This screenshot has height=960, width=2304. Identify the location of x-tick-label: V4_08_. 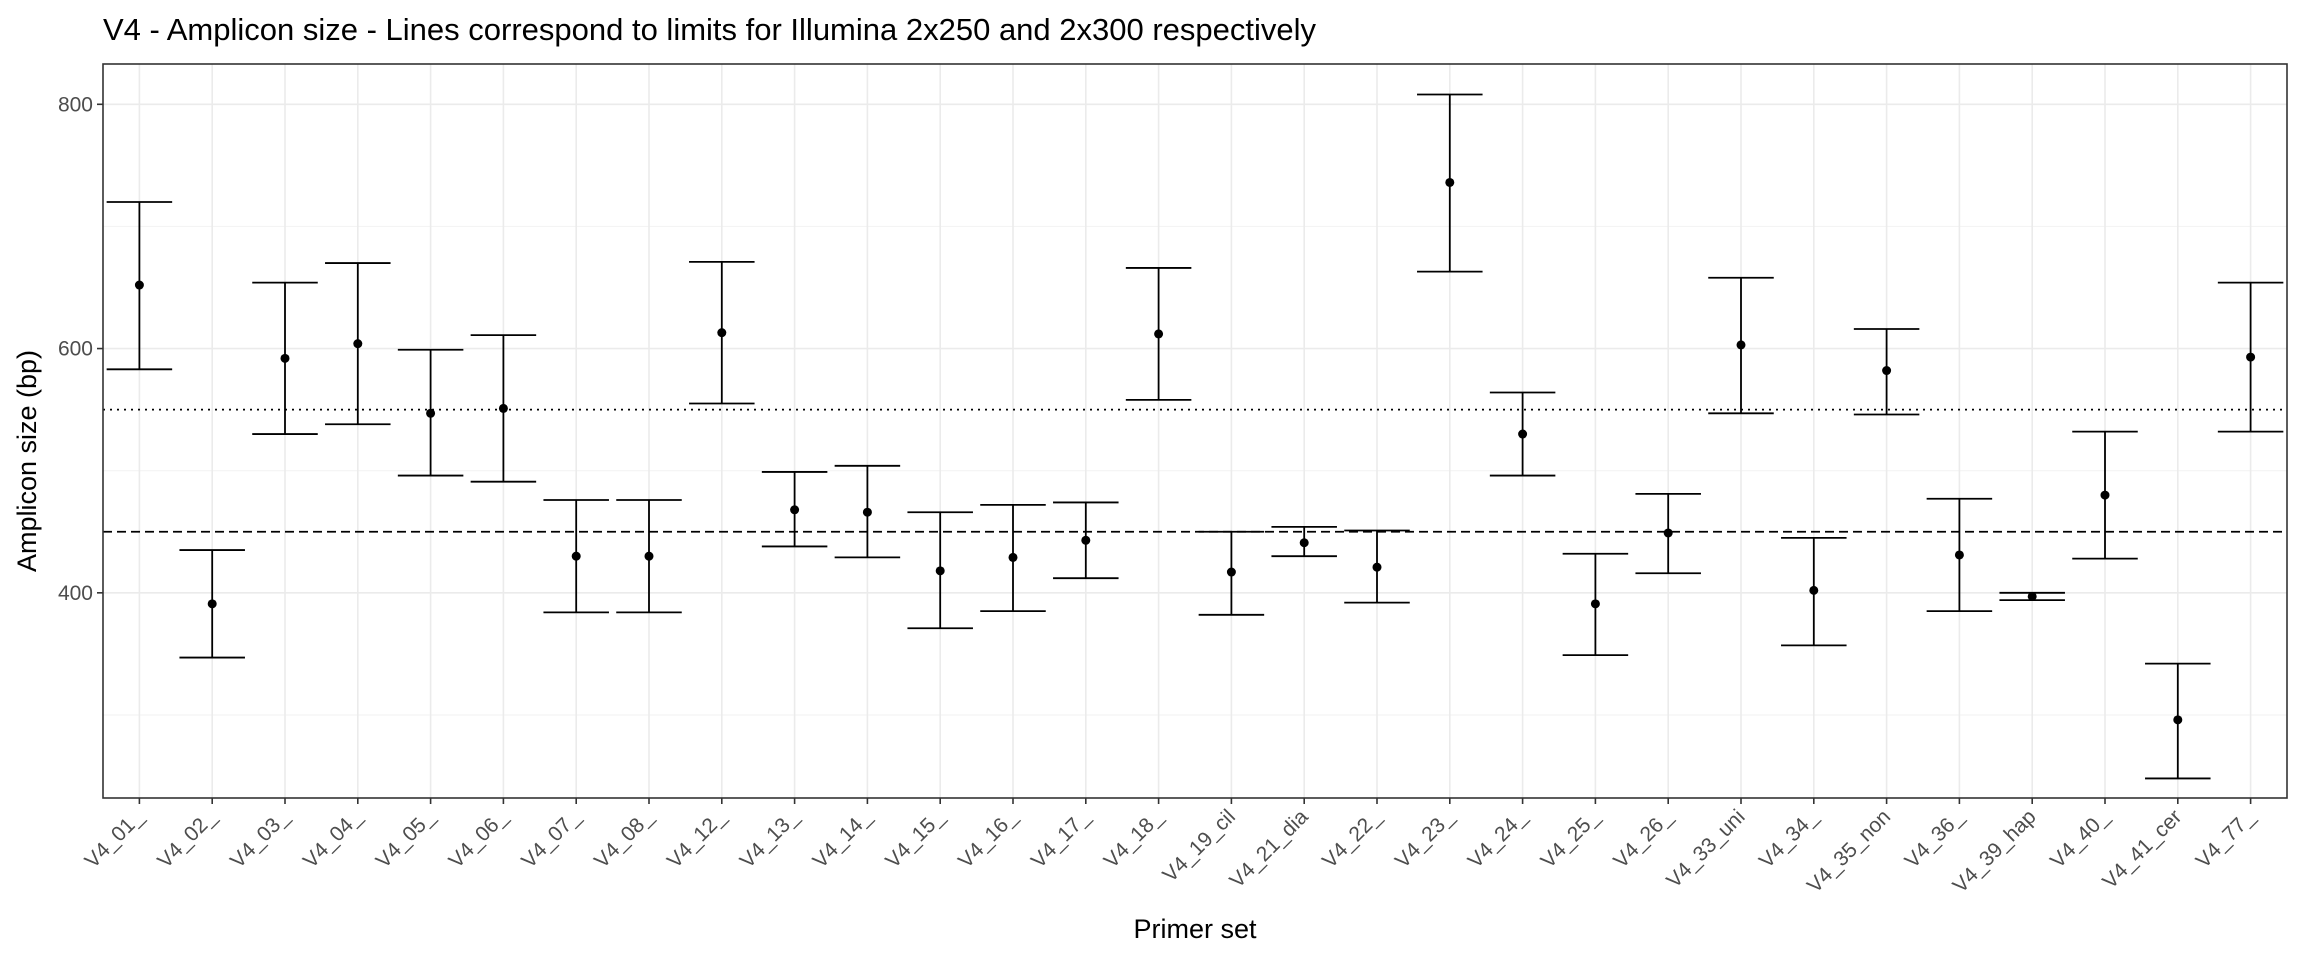
(624, 839).